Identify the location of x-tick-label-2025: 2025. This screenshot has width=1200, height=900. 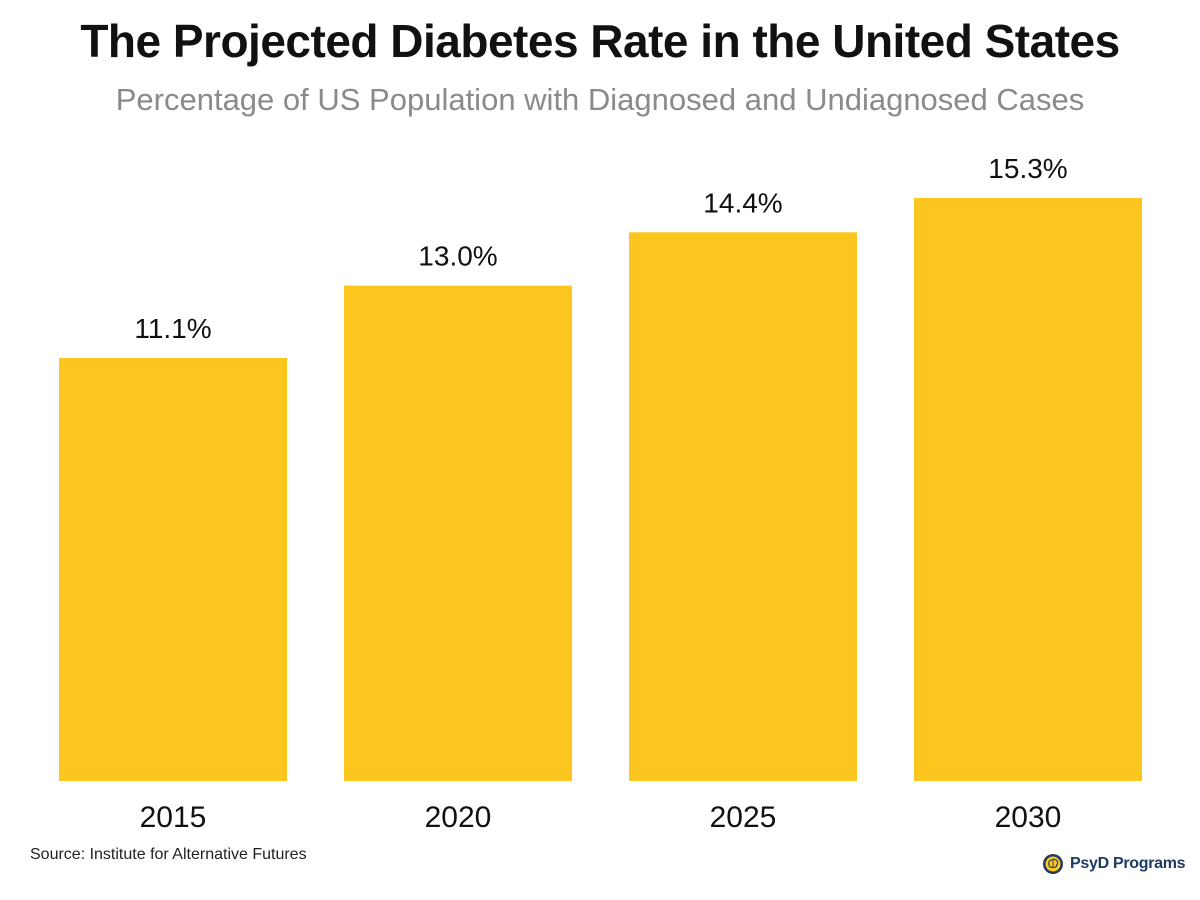
(743, 817).